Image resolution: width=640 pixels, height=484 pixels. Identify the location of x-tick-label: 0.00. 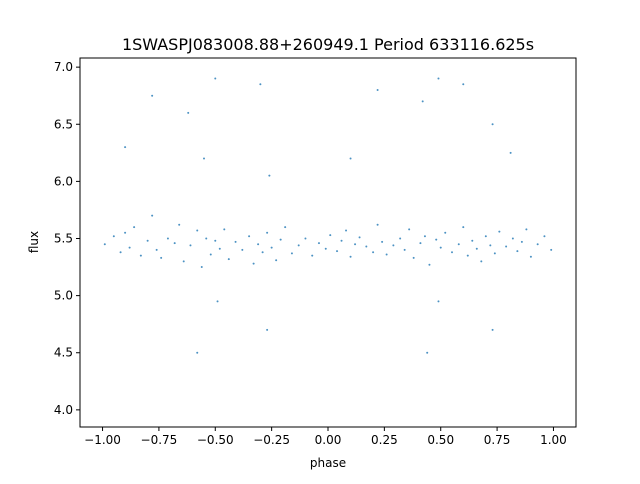
(328, 440).